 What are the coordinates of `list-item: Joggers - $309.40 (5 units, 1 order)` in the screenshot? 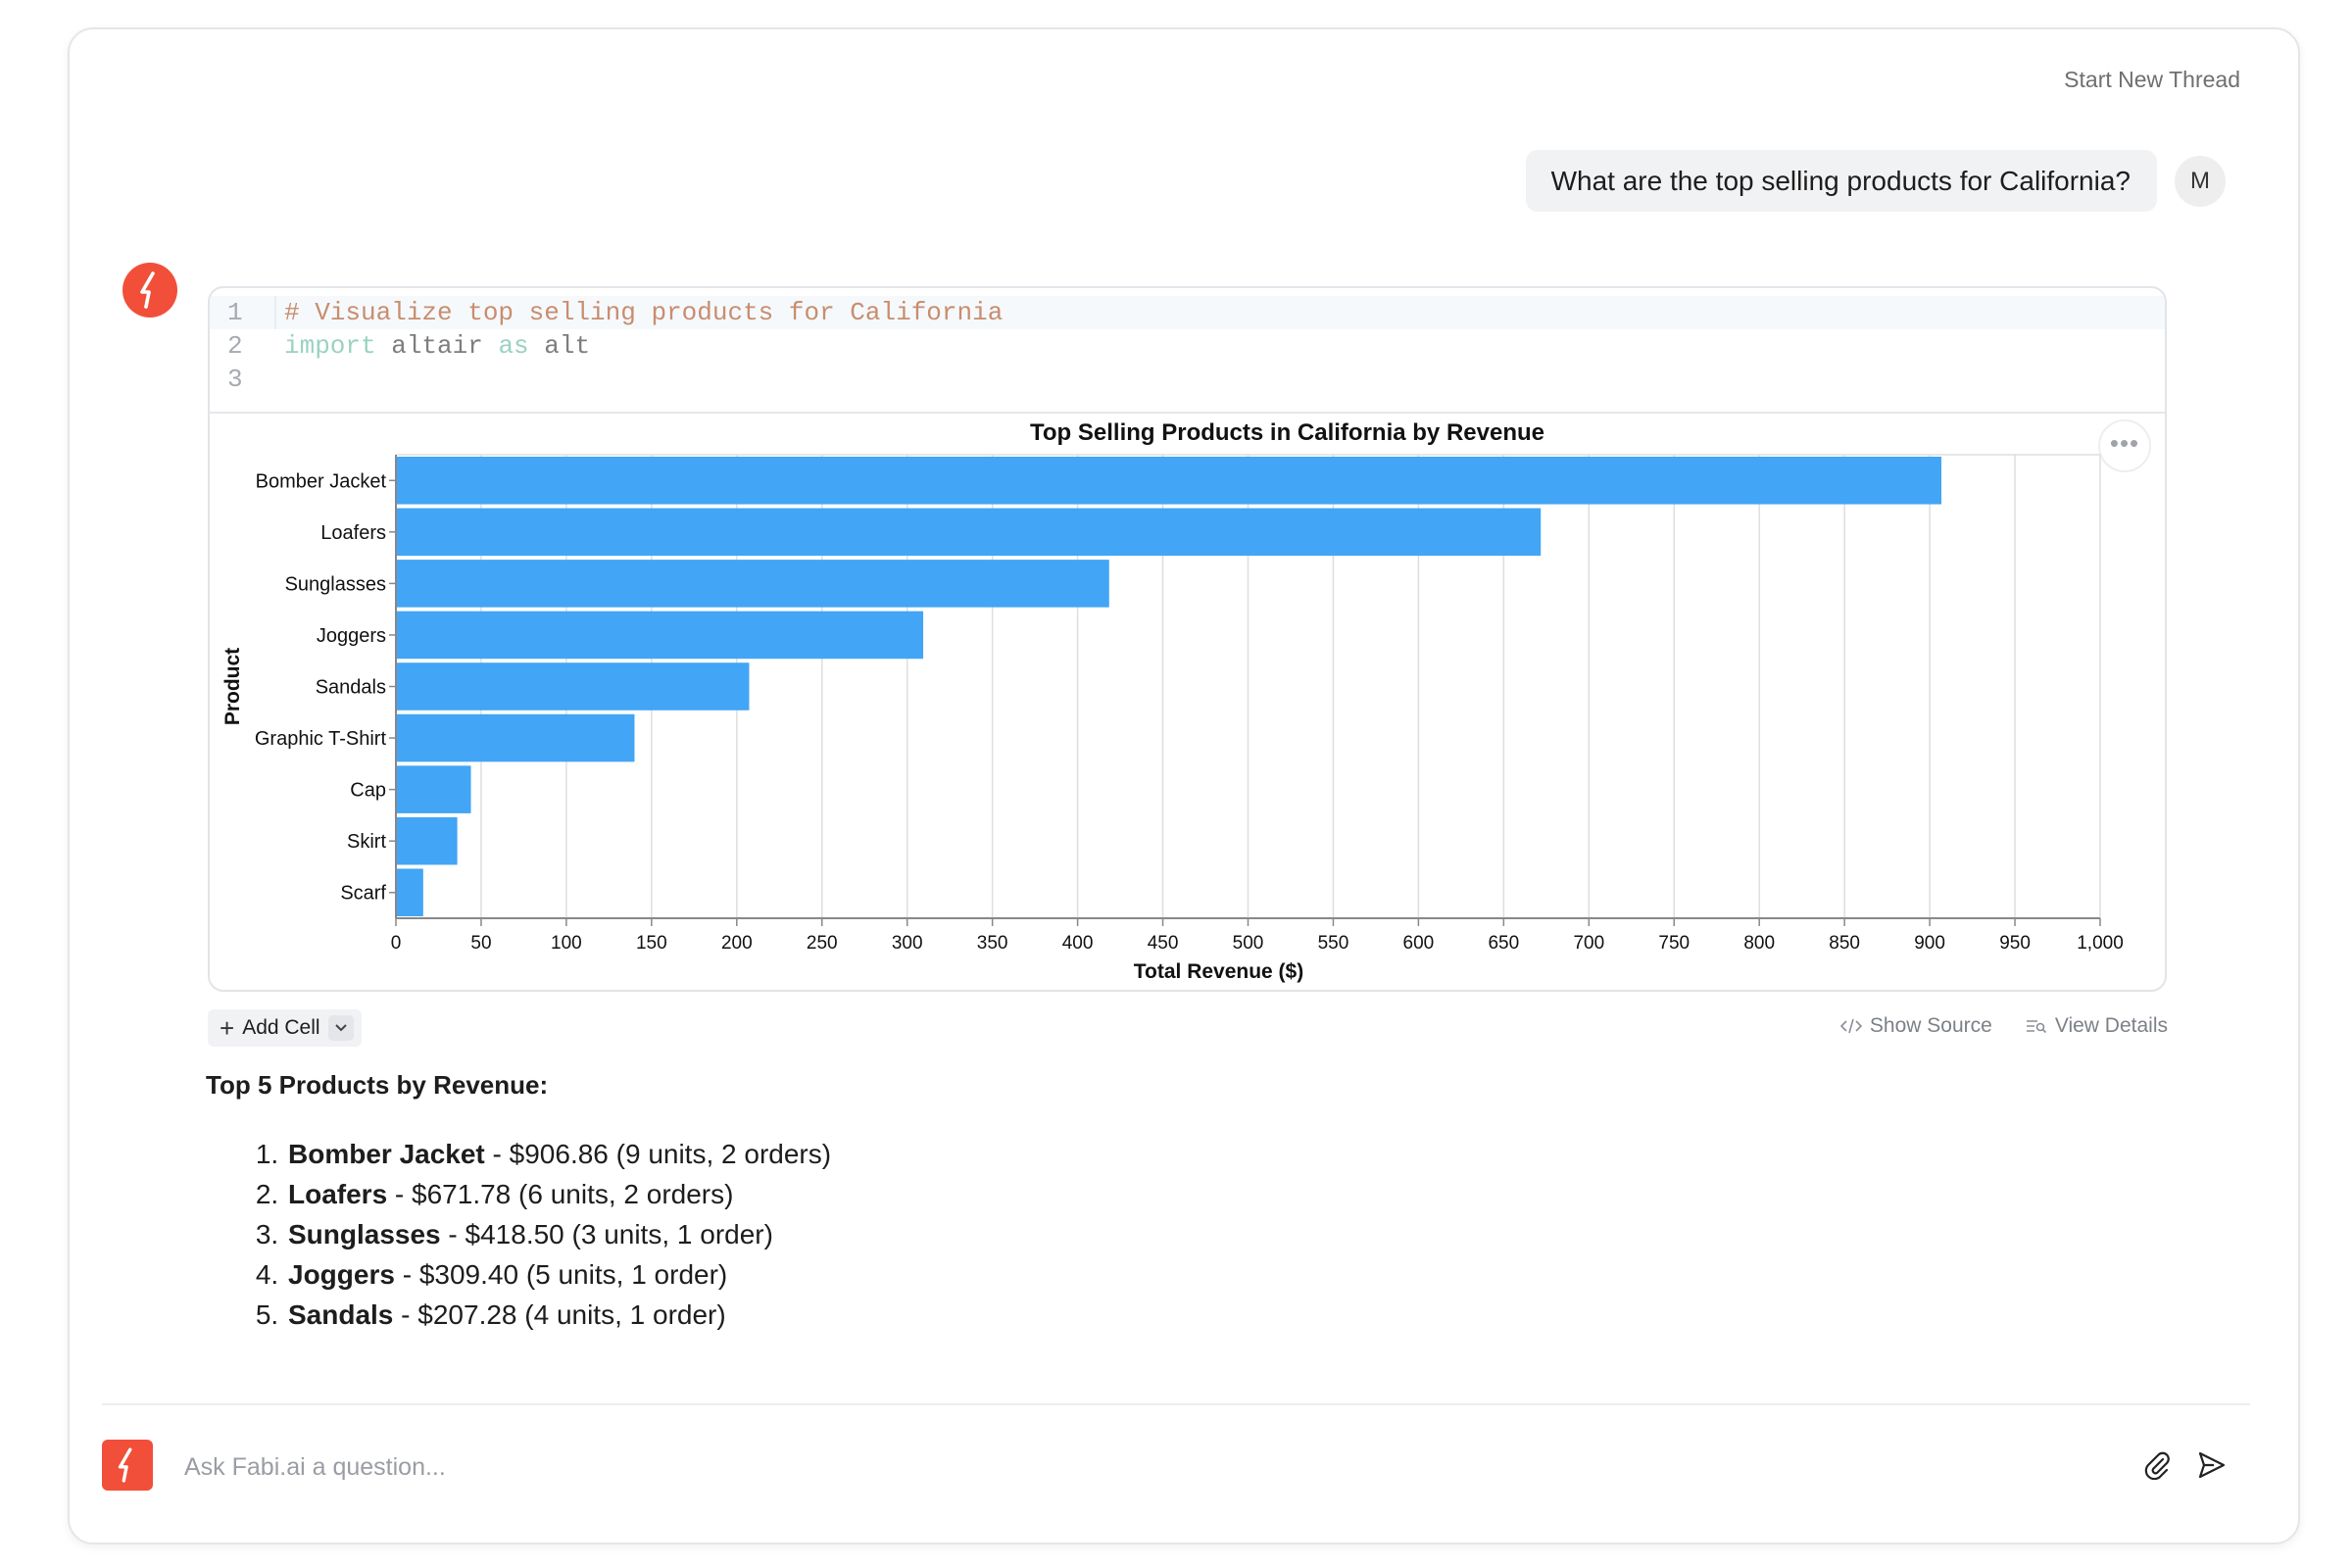 It's located at (1030, 1274).